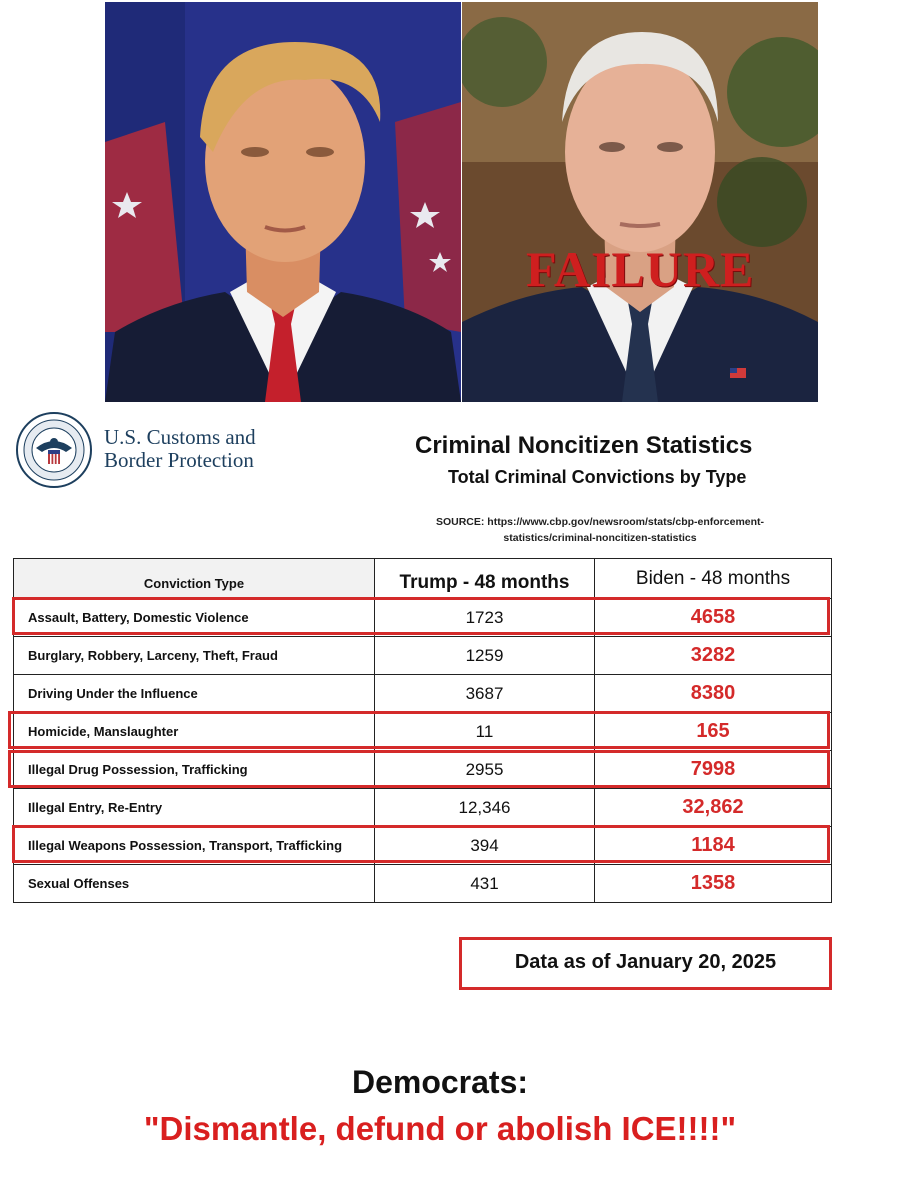  I want to click on conviction-type-cell: Homicide, Manslaughter, so click(194, 731).